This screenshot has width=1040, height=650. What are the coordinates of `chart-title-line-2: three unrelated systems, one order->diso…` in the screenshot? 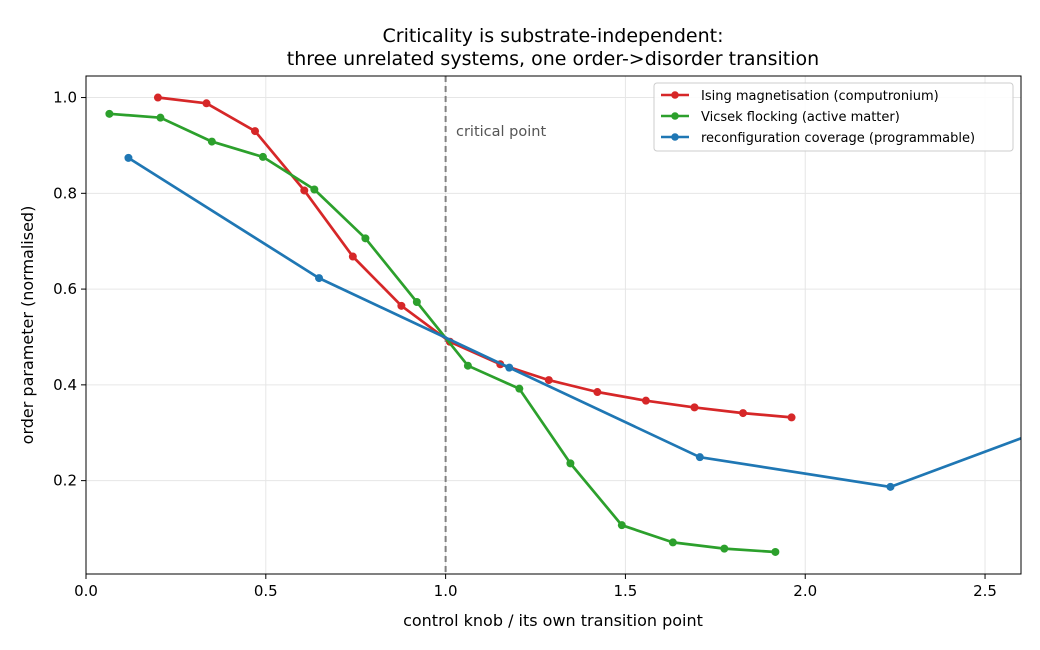 It's located at (553, 59).